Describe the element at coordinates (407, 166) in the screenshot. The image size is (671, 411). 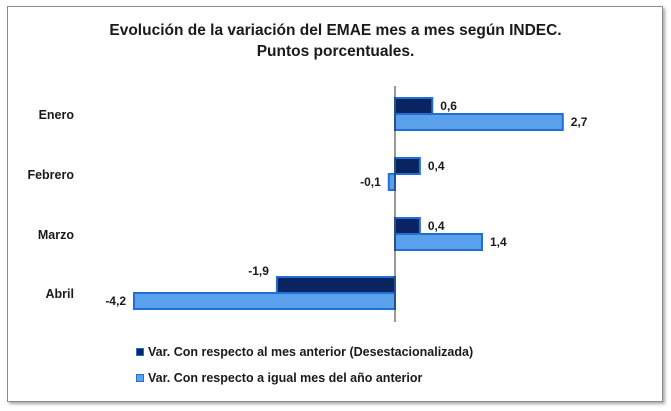
I see `bar-monthly-febrero` at that location.